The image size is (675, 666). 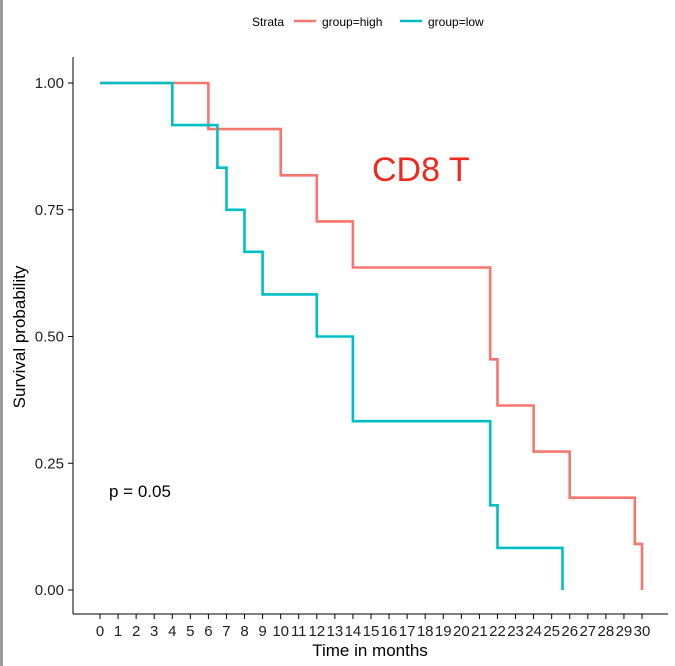 What do you see at coordinates (172, 631) in the screenshot?
I see `x-tick-label: 4` at bounding box center [172, 631].